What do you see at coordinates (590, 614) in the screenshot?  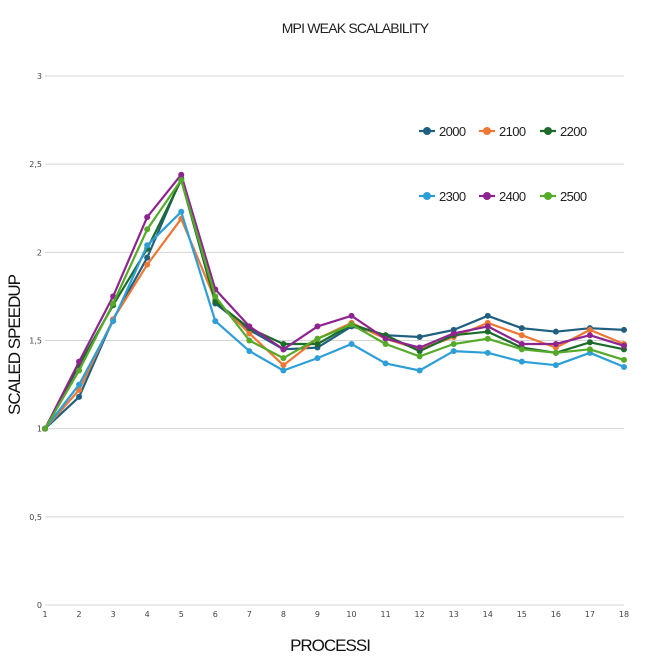 I see `x-tick-label: 17` at bounding box center [590, 614].